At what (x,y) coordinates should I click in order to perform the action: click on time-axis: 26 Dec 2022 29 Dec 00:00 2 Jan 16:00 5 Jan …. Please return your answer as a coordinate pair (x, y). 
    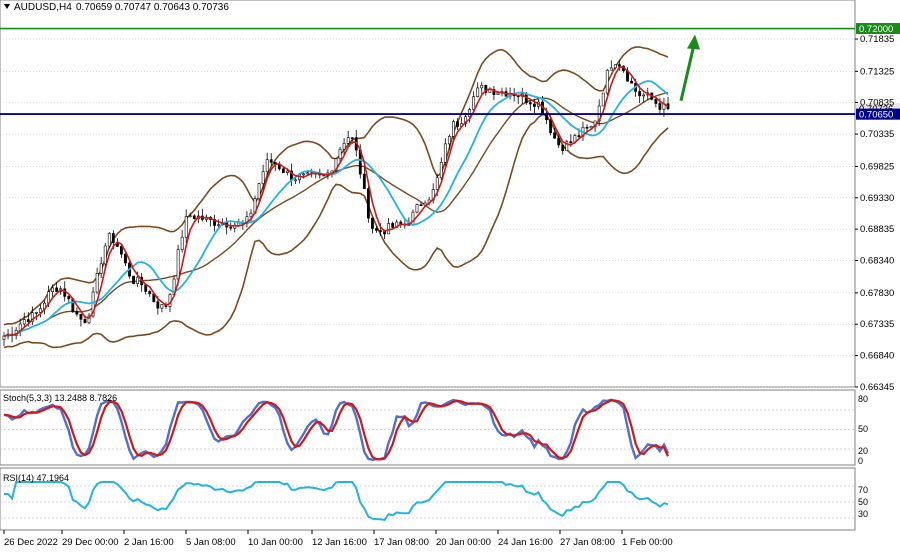
    Looking at the image, I should click on (338, 539).